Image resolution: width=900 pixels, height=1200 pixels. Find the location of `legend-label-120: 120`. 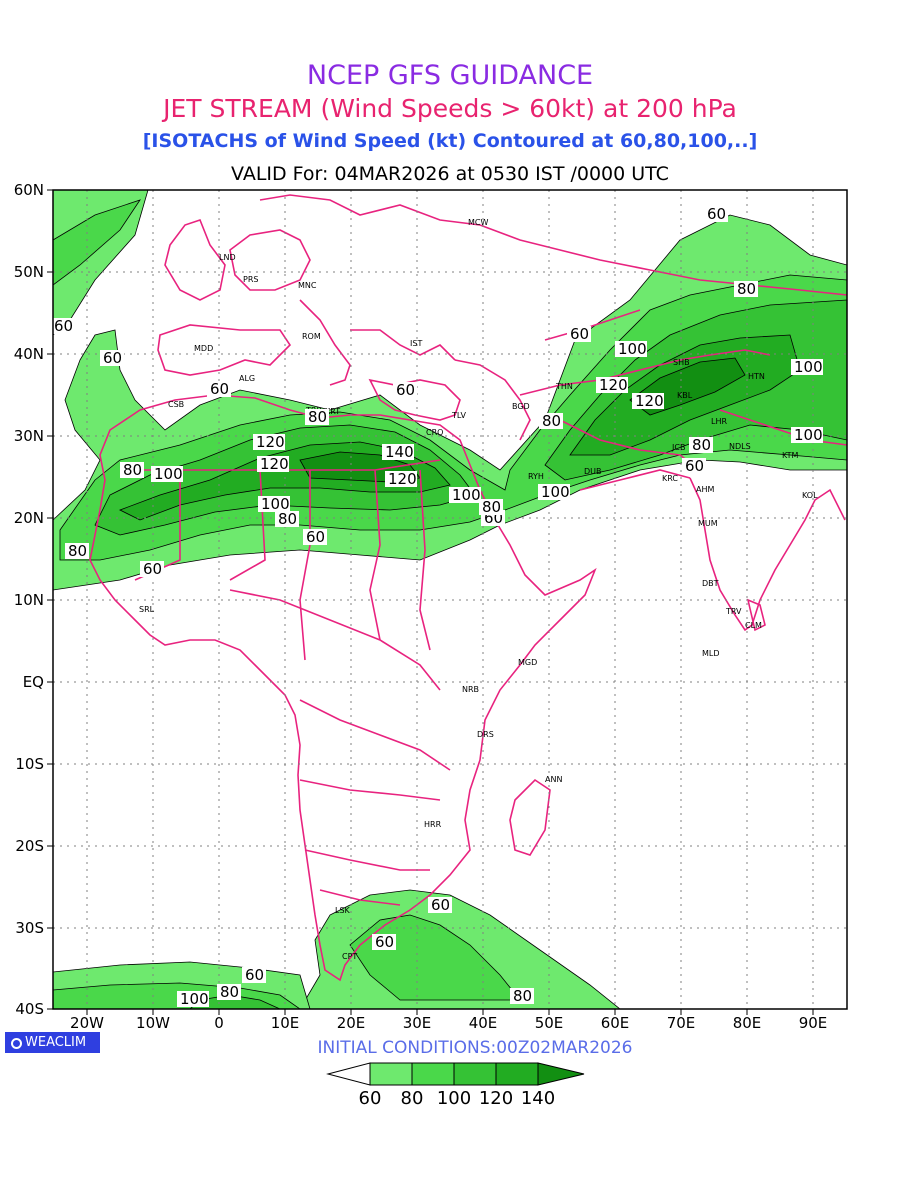

legend-label-120: 120 is located at coordinates (496, 1098).